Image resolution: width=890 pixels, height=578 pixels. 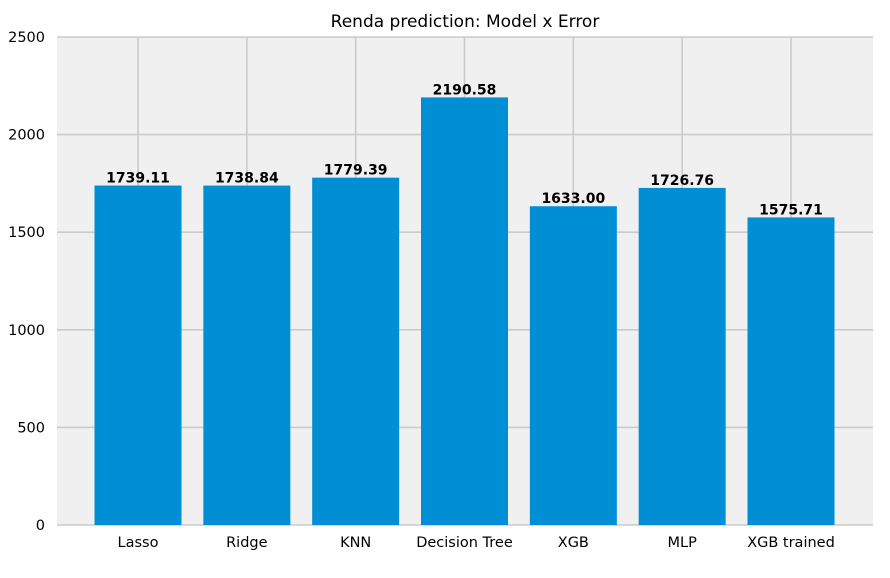 What do you see at coordinates (791, 210) in the screenshot?
I see `bar-value-label: 1575.71` at bounding box center [791, 210].